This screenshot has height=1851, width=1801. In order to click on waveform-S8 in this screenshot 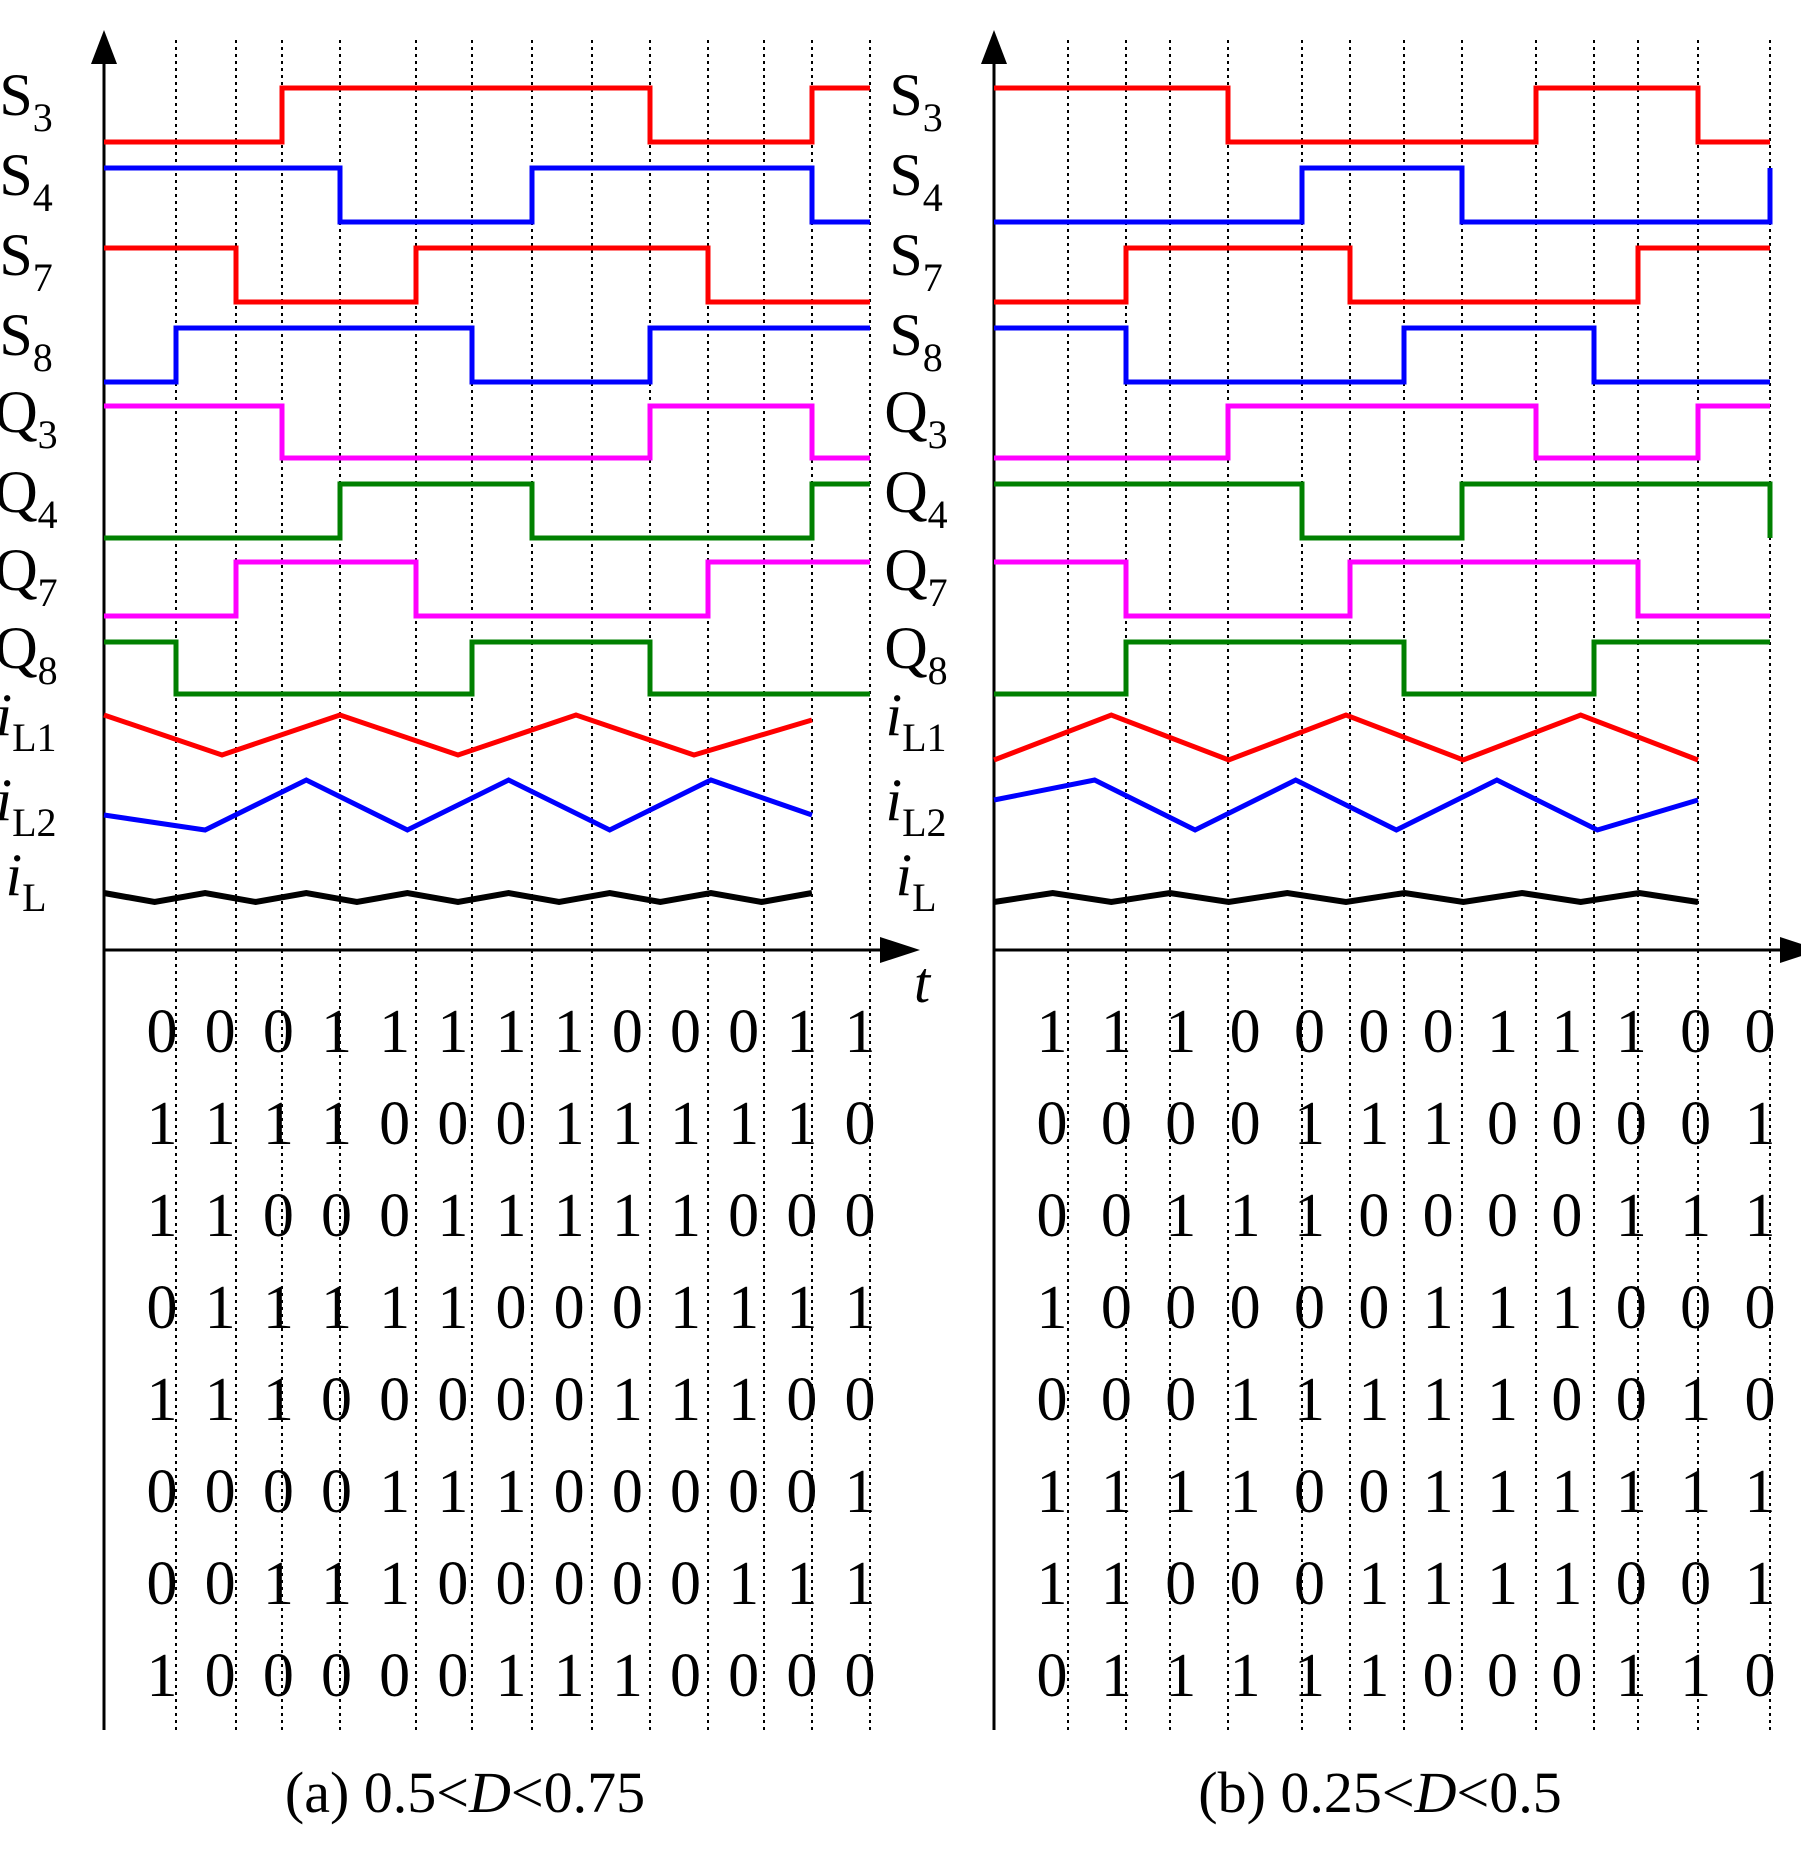, I will do `click(487, 355)`.